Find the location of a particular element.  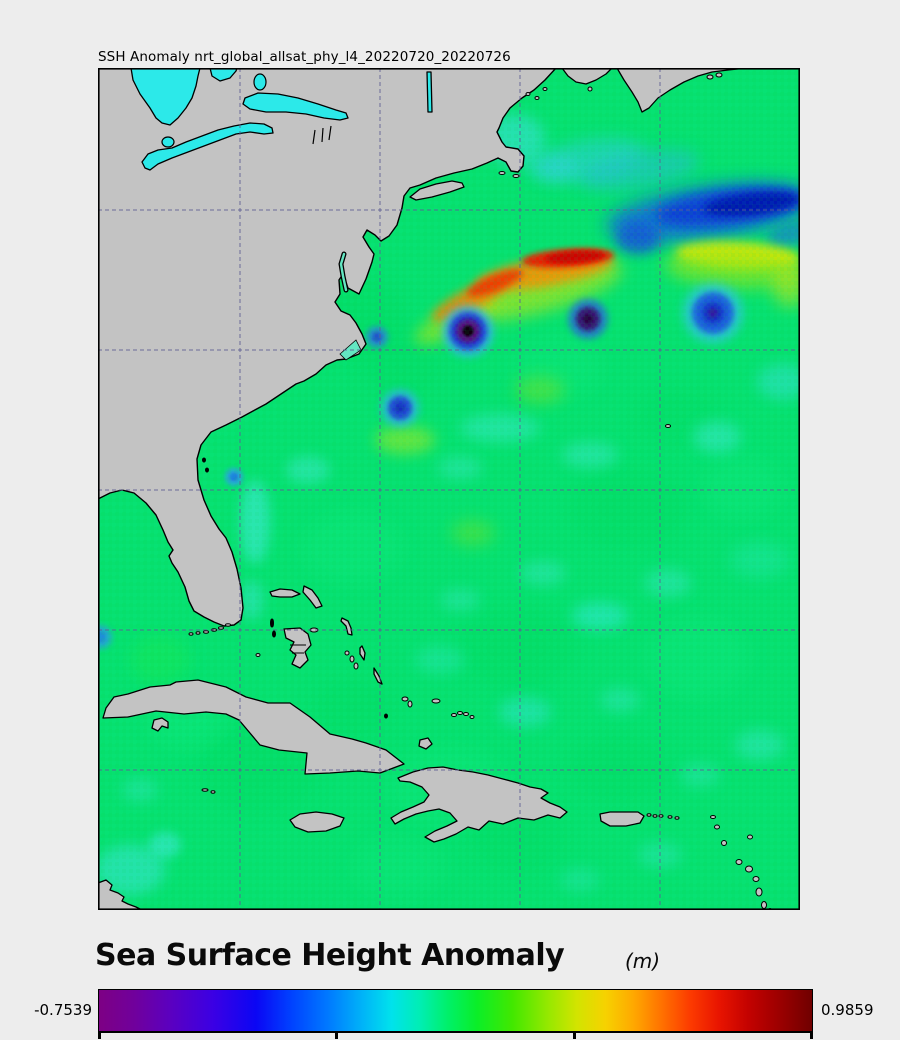

island-grand-bahama is located at coordinates (285, 593).